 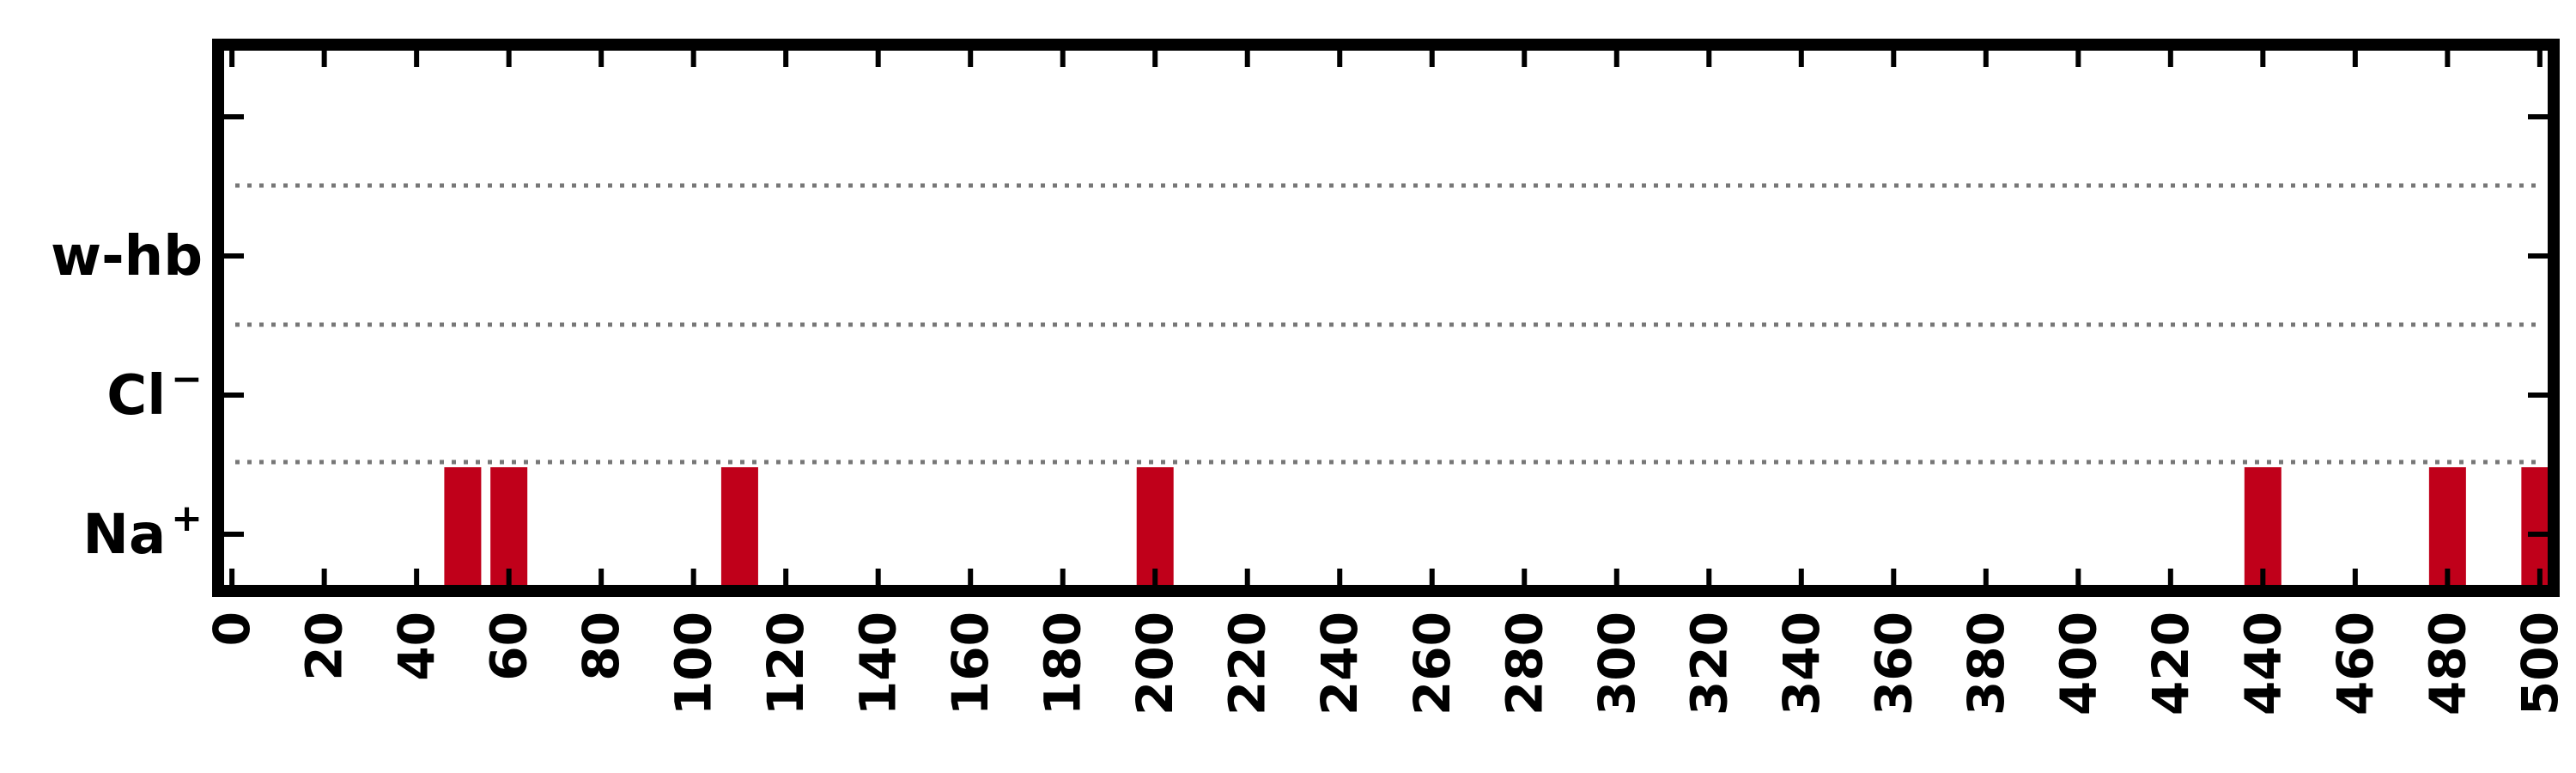 What do you see at coordinates (232, 629) in the screenshot?
I see `x-tick-label-0: 0` at bounding box center [232, 629].